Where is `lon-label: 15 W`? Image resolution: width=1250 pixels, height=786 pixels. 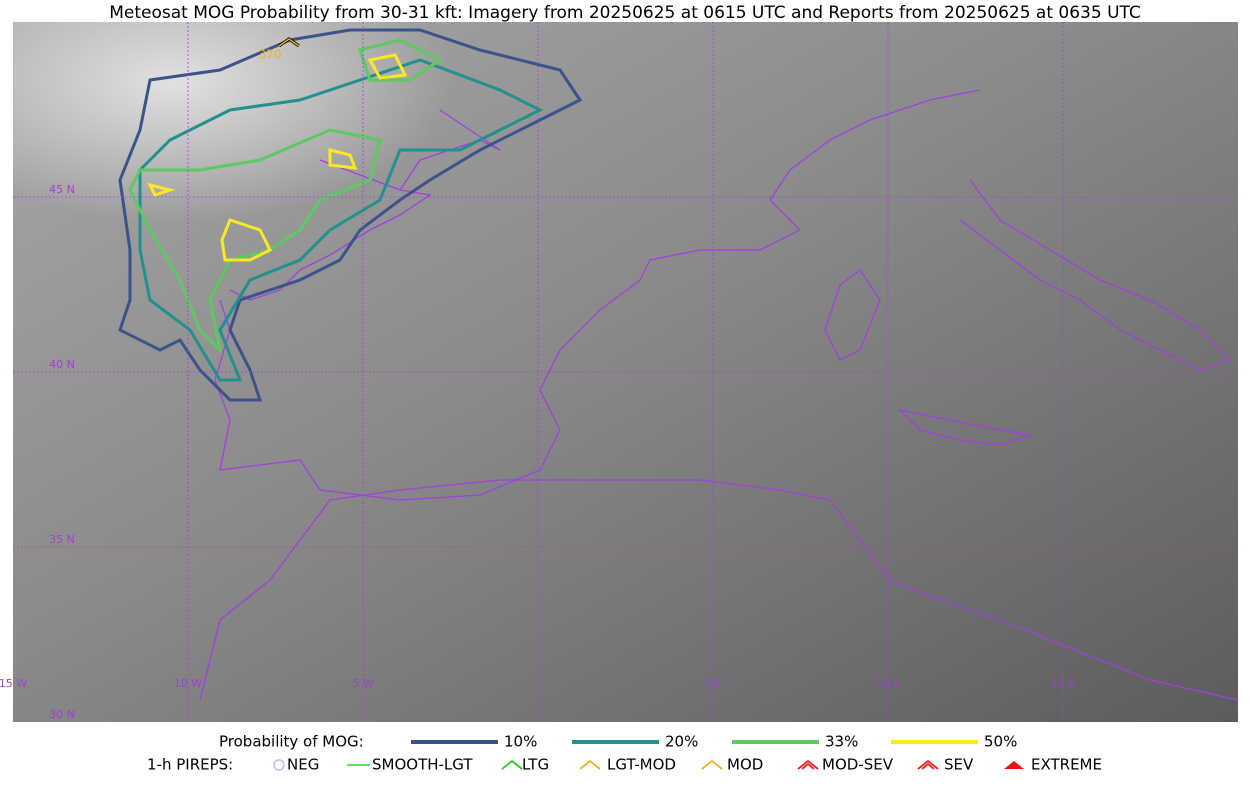 lon-label: 15 W is located at coordinates (13, 683).